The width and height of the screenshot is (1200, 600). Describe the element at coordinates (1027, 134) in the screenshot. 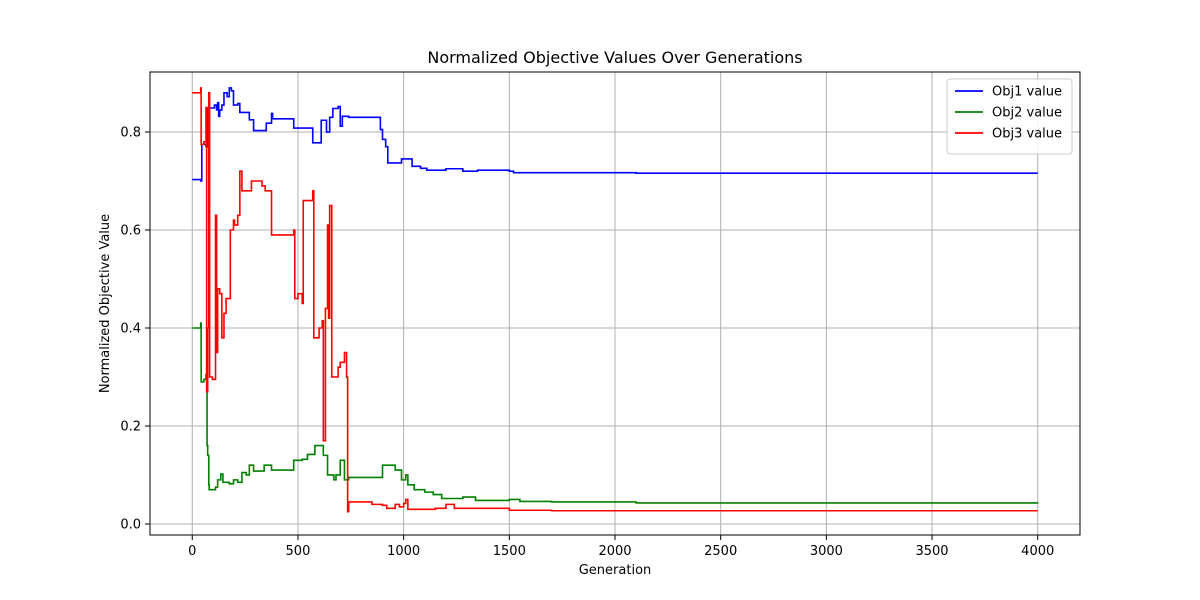

I see `legend-label-3: Obj3 value` at that location.